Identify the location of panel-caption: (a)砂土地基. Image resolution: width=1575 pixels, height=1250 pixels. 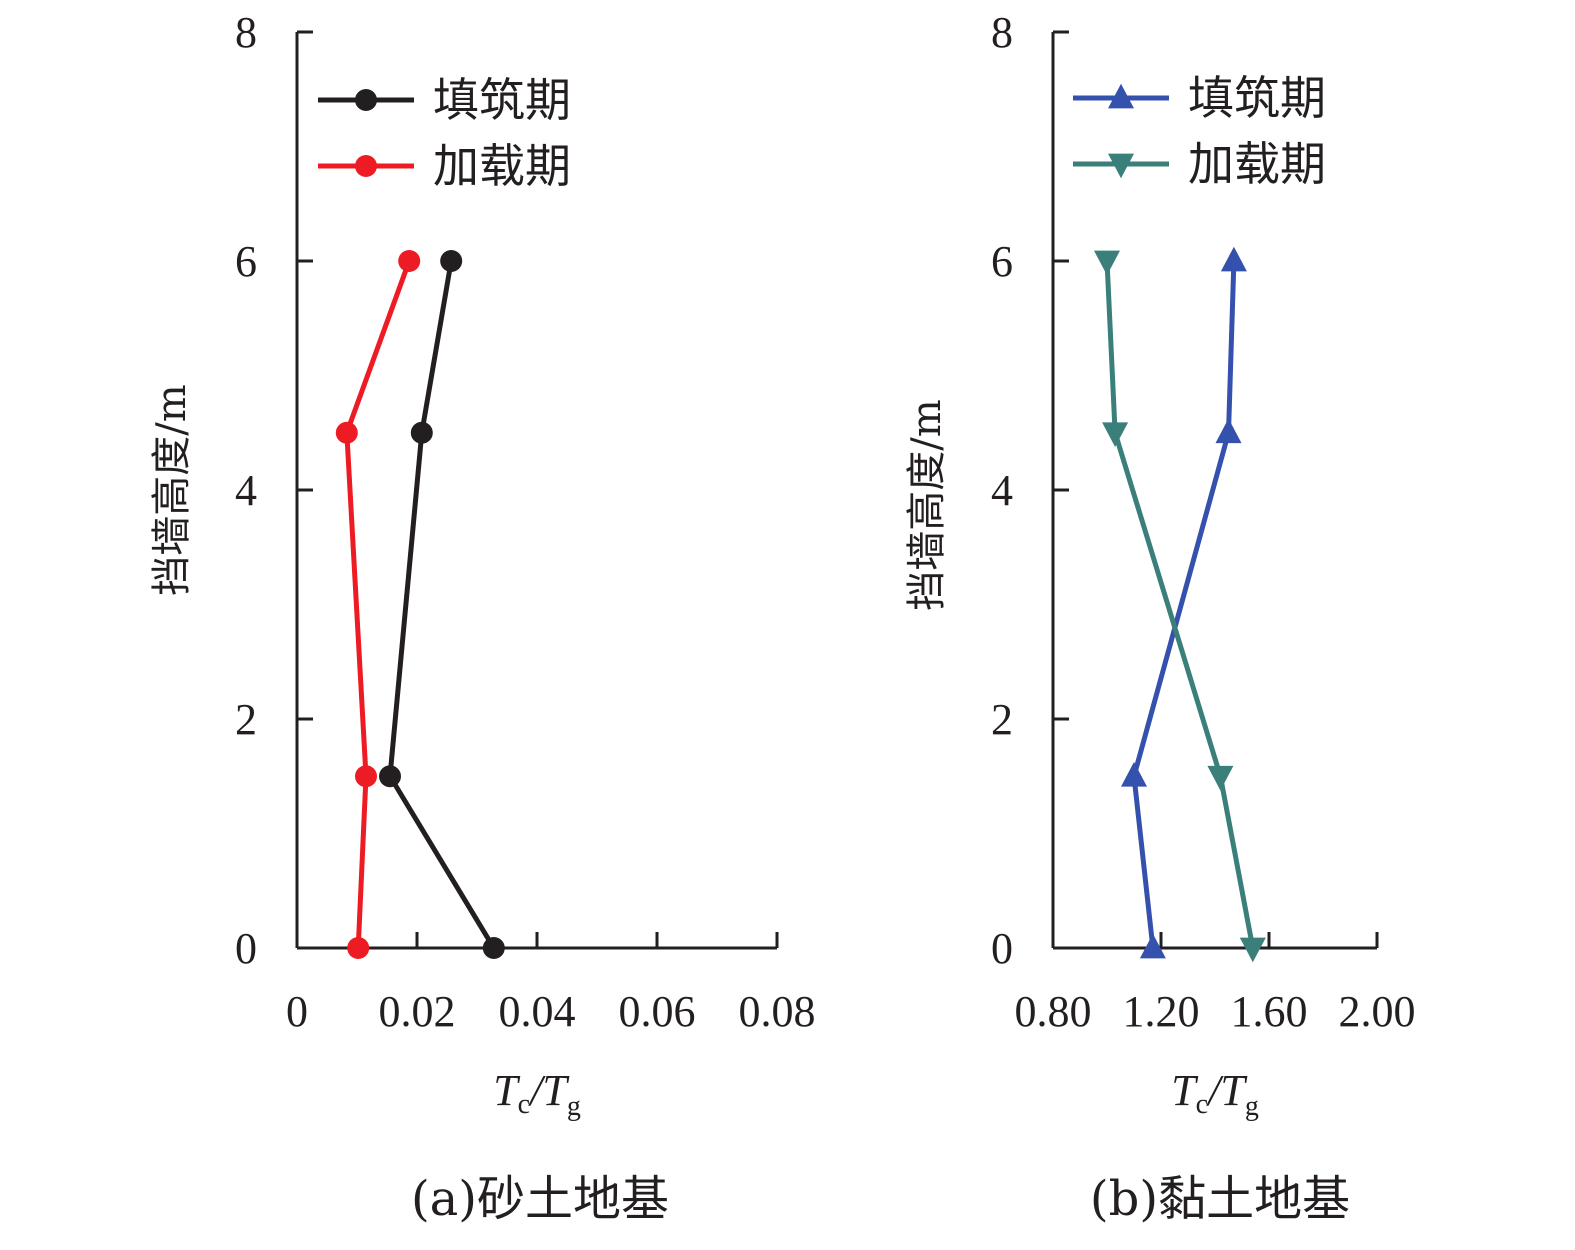
(540, 1199).